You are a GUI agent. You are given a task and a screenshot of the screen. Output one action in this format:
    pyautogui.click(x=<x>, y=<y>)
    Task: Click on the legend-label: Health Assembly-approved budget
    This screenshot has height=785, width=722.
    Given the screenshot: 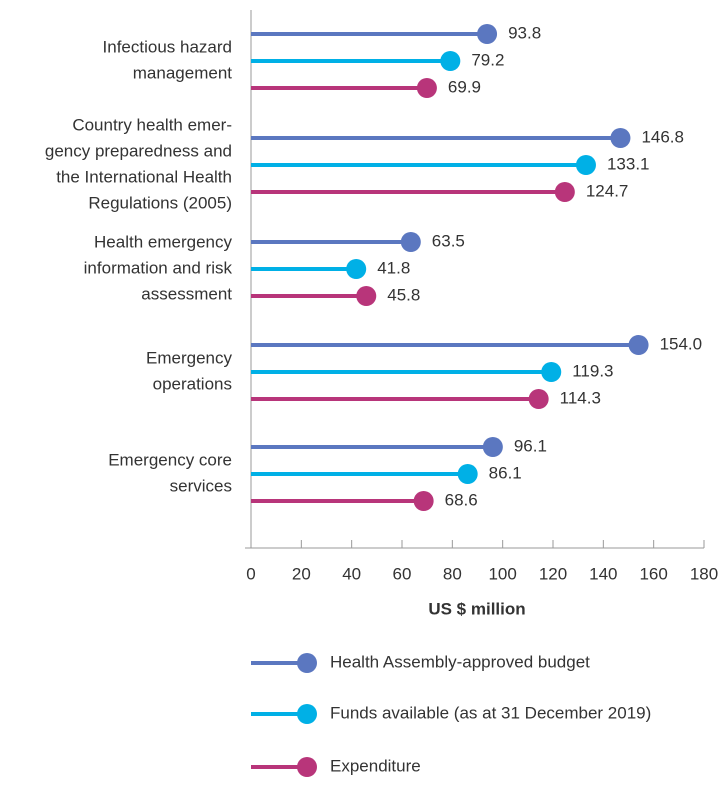 What is the action you would take?
    pyautogui.click(x=460, y=661)
    